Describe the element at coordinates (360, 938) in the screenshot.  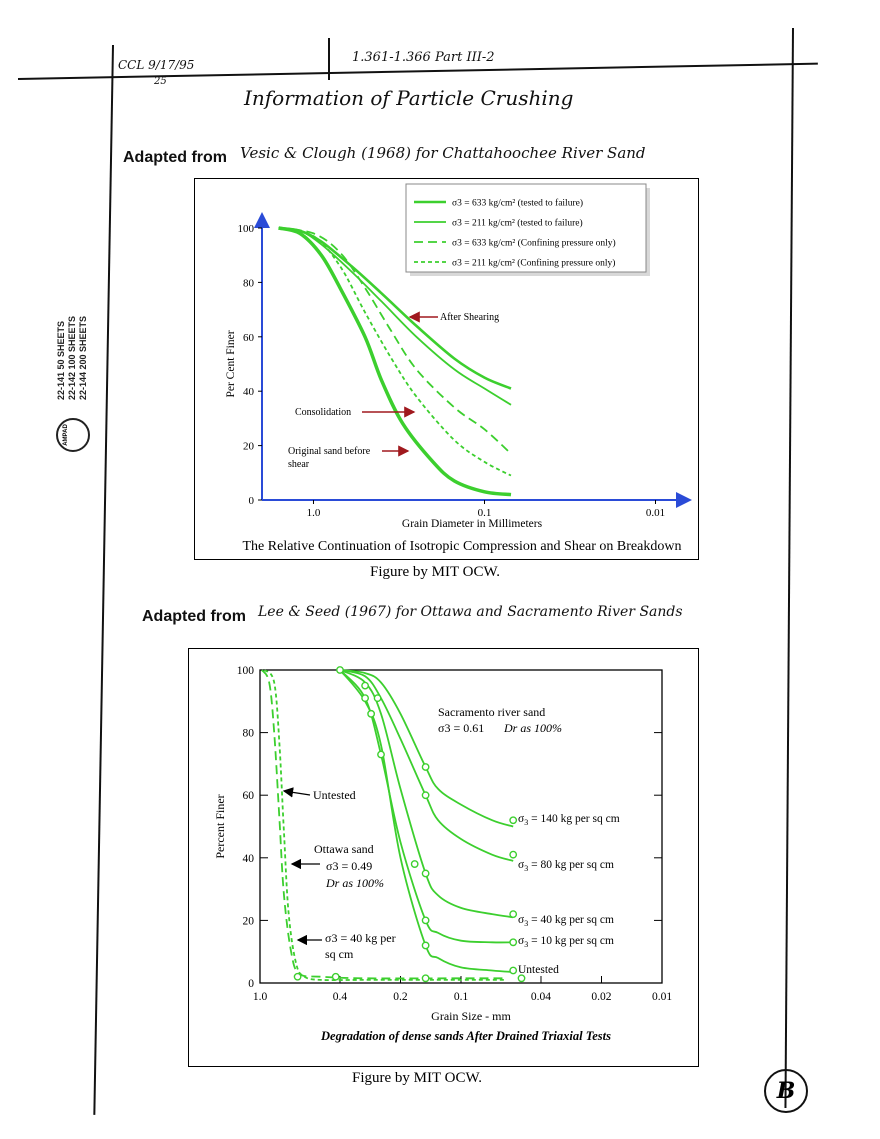
I see `chart2-annotation-ottawa-40: σ3 = 40 kg per` at that location.